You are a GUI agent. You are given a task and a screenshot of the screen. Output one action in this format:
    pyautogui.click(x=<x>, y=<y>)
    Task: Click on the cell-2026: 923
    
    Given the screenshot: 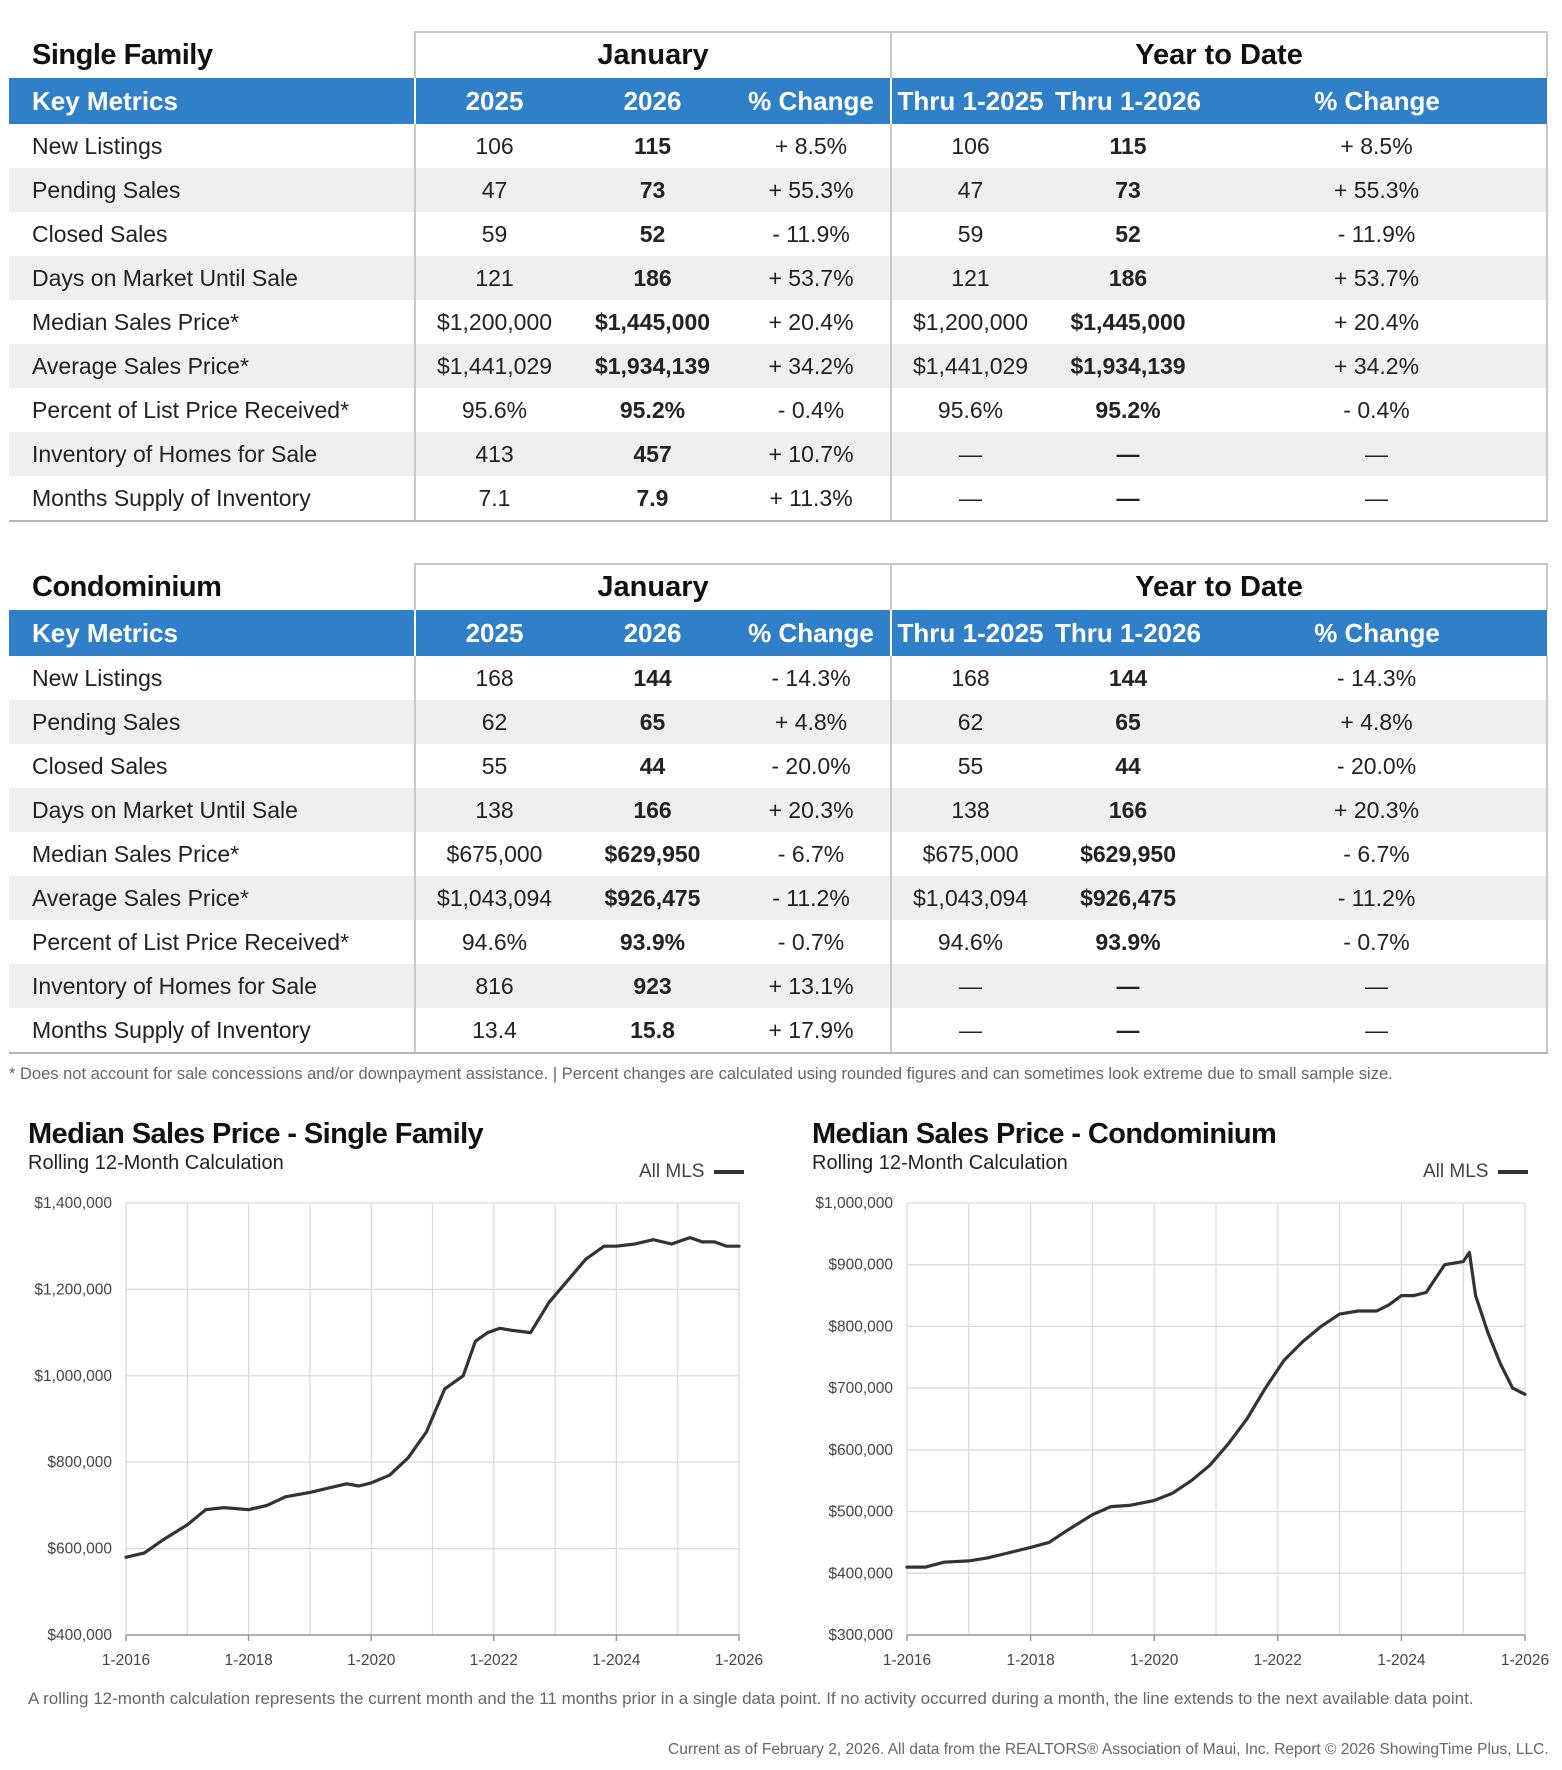 What is the action you would take?
    pyautogui.click(x=652, y=986)
    